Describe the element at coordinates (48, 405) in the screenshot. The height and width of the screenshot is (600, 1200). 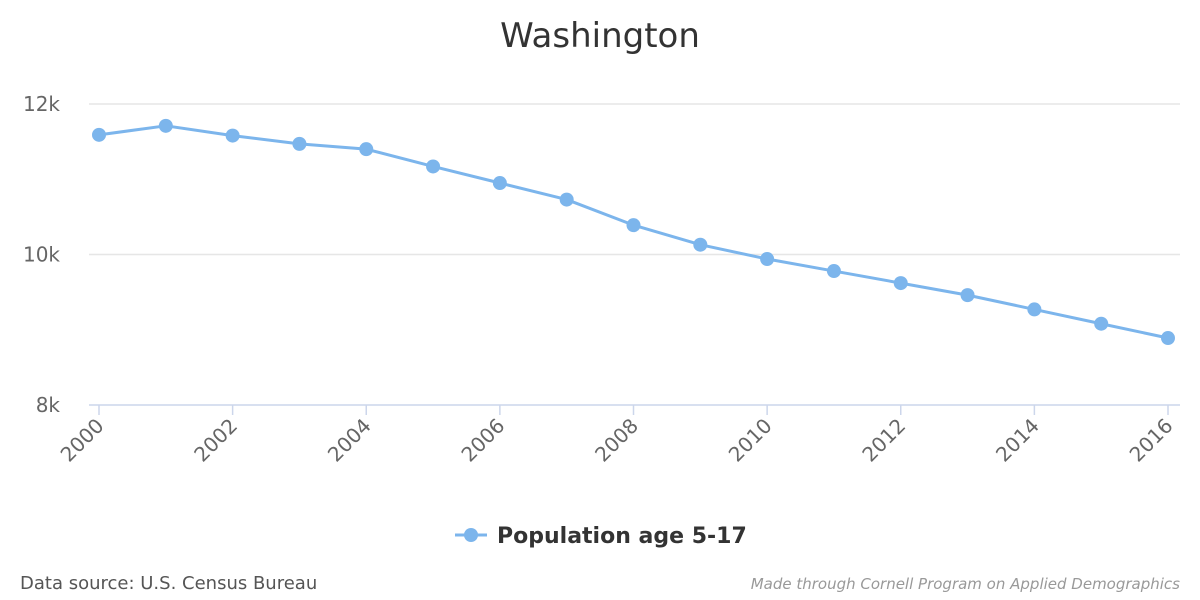
I see `y-tick-label: 8k` at that location.